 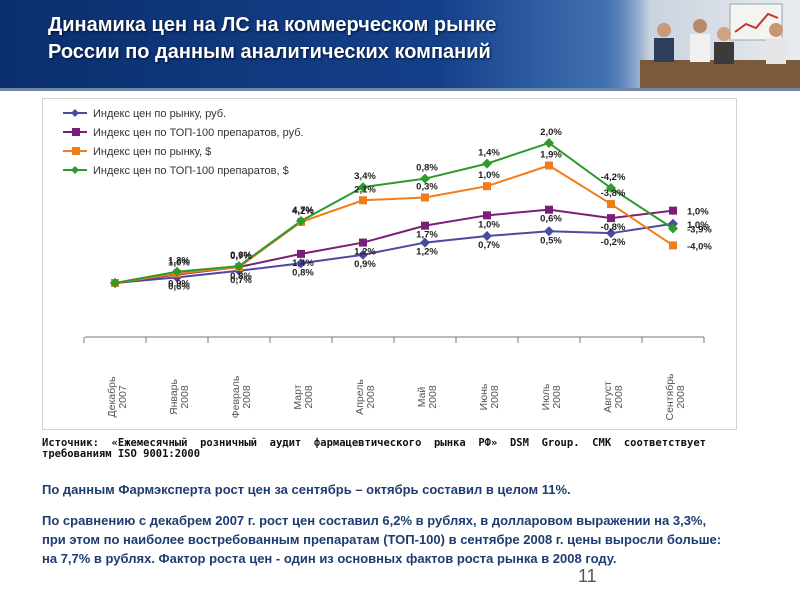 I want to click on legend-entry: Индекс цен по ТОП-100 препаратов, $, so click(x=191, y=171).